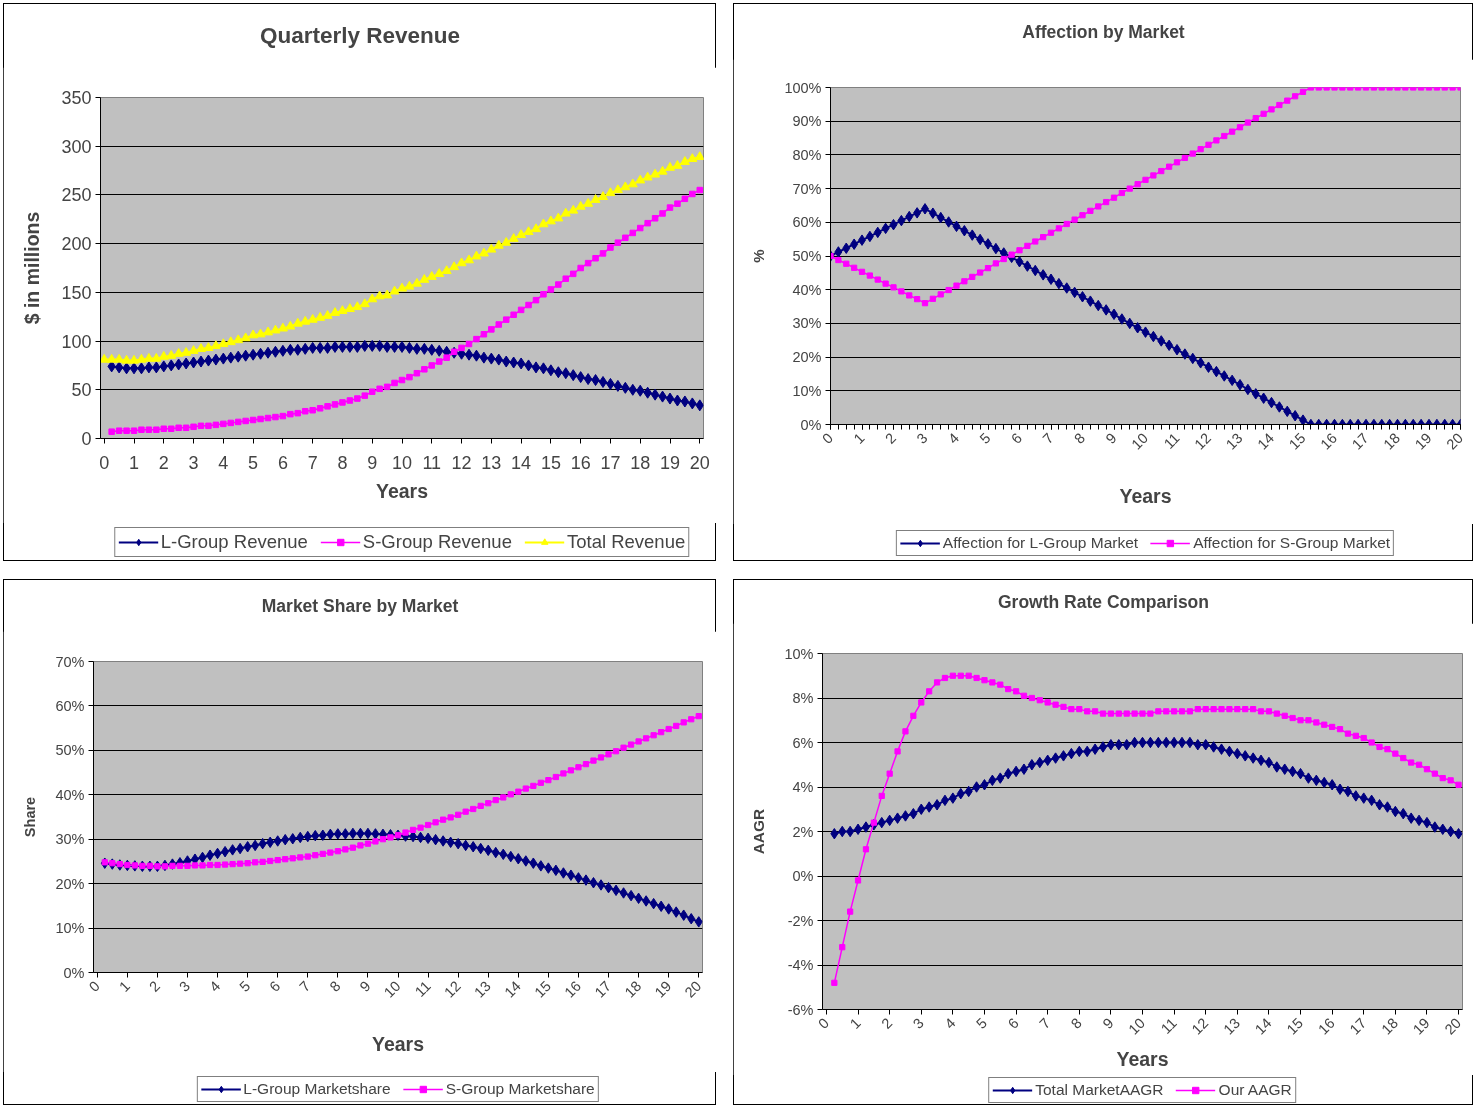 This screenshot has width=1477, height=1105. What do you see at coordinates (1392, 441) in the screenshot?
I see `x-tick-label: 18` at bounding box center [1392, 441].